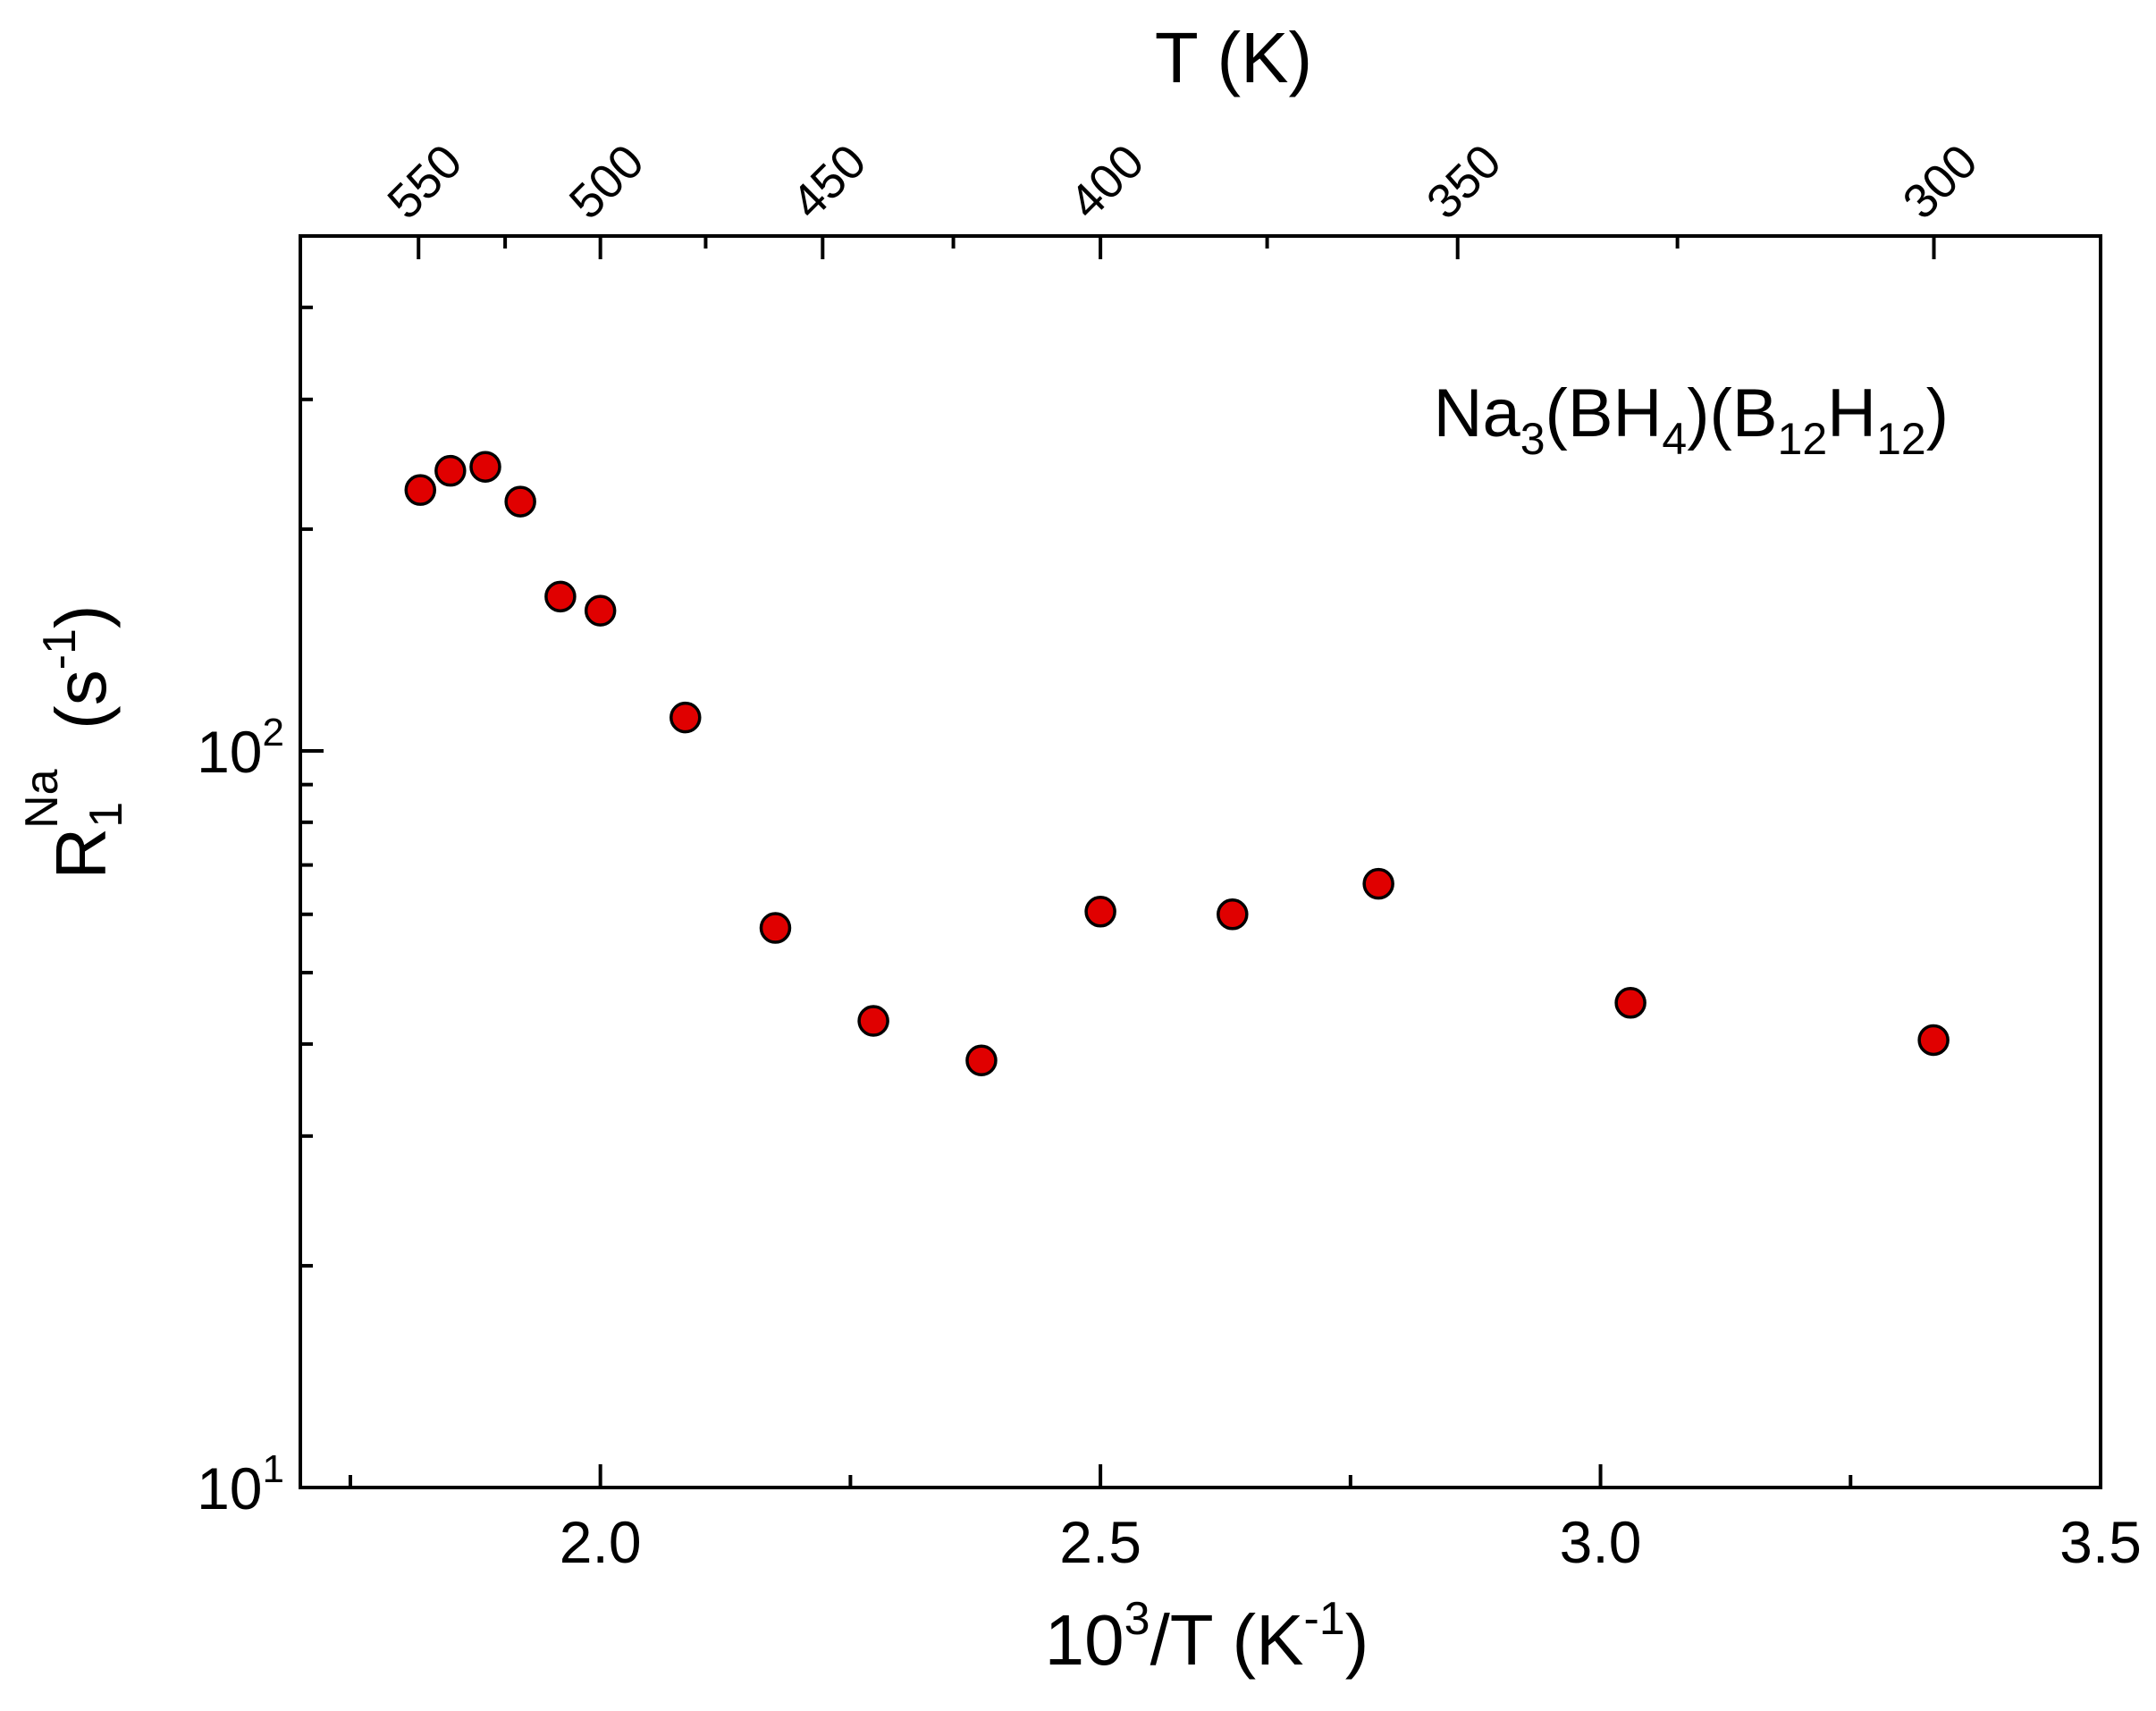 The width and height of the screenshot is (2156, 1711). What do you see at coordinates (607, 181) in the screenshot?
I see `top-tick-label: 500` at bounding box center [607, 181].